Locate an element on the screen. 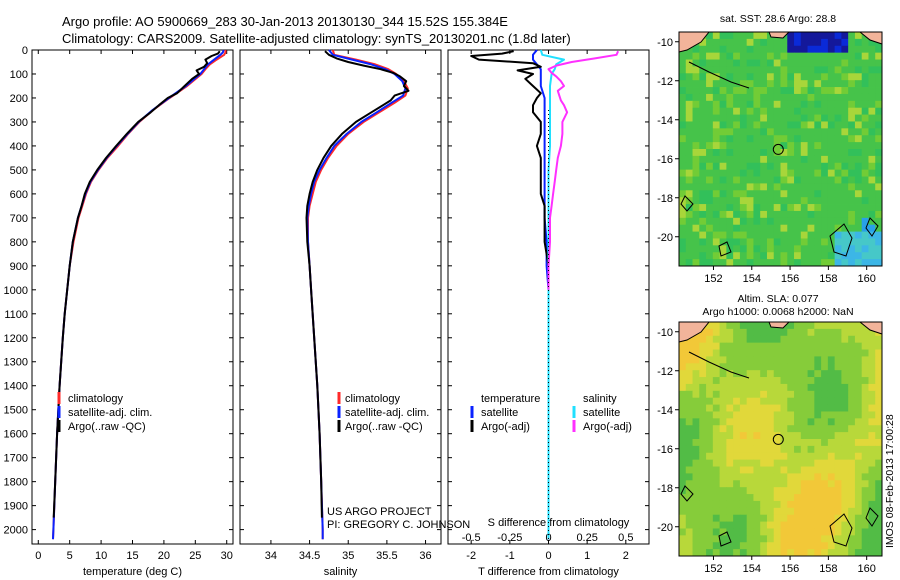 The image size is (900, 580). map-x-tick-label: 160 is located at coordinates (866, 279).